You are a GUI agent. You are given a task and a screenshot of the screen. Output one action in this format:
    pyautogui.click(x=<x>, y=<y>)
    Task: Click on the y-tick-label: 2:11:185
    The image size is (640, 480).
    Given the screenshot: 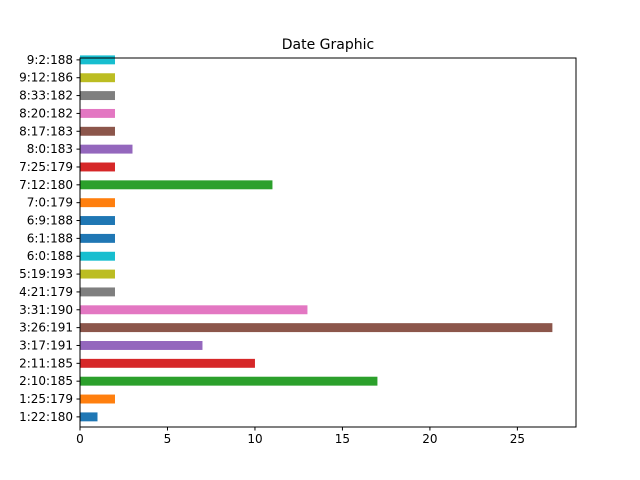 What is the action you would take?
    pyautogui.click(x=46, y=363)
    